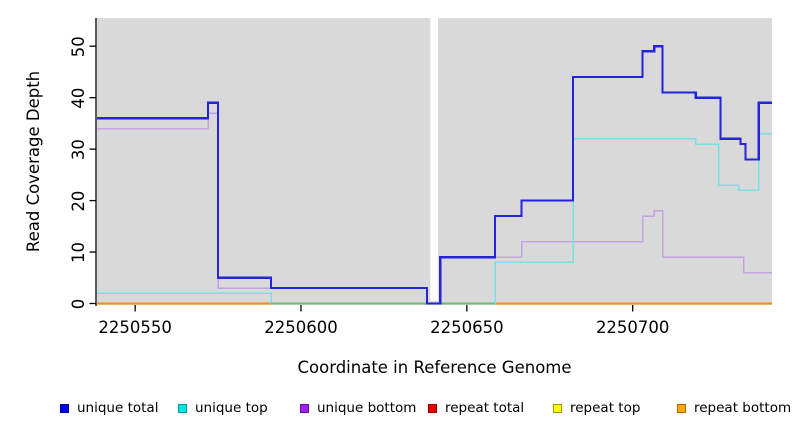 Image resolution: width=792 pixels, height=432 pixels. I want to click on legend-label: unique total, so click(118, 408).